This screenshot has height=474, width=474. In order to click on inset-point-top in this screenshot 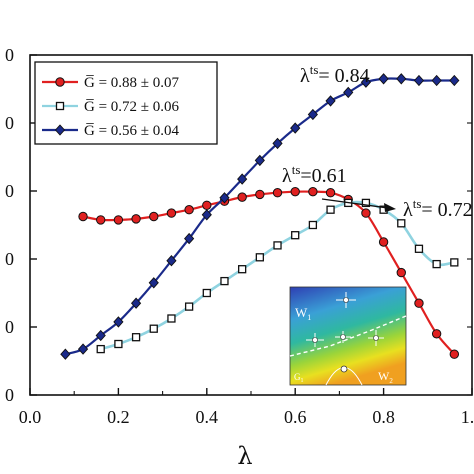, I will do `click(346, 300)`.